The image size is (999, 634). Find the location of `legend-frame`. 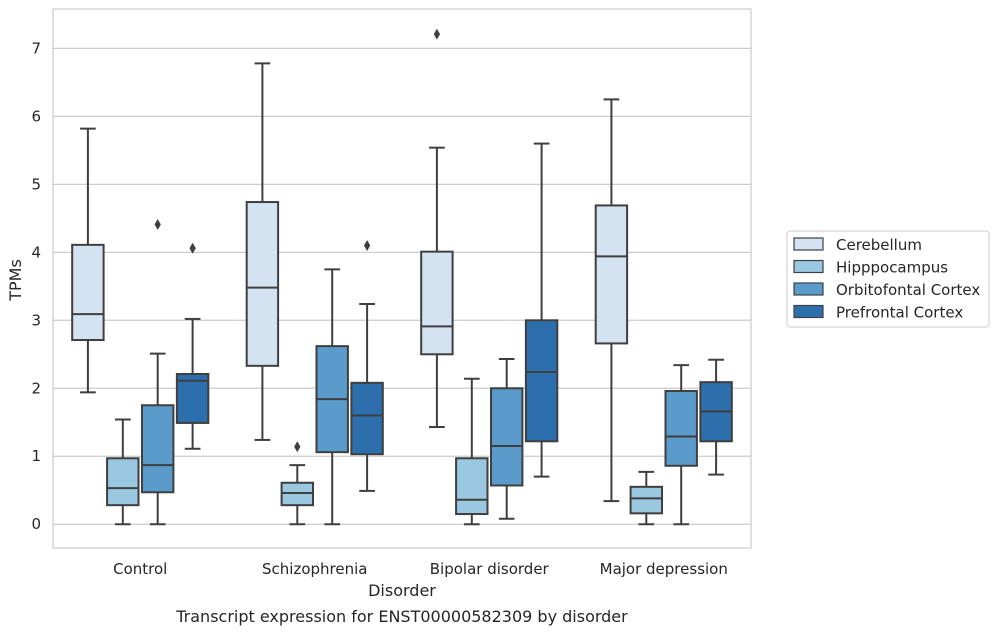

legend-frame is located at coordinates (888, 279).